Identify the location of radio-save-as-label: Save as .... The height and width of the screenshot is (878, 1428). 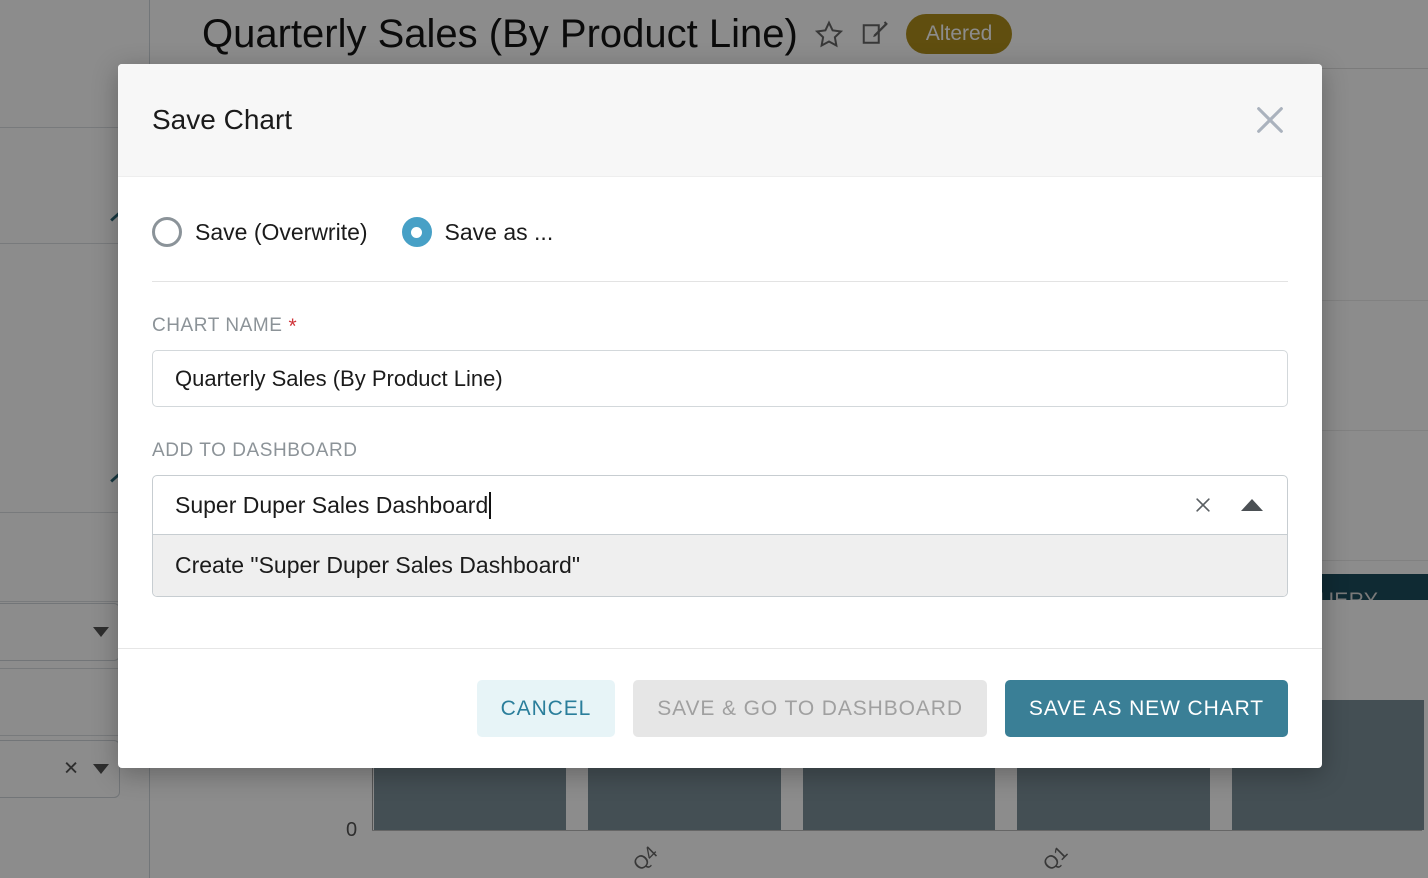
(499, 231).